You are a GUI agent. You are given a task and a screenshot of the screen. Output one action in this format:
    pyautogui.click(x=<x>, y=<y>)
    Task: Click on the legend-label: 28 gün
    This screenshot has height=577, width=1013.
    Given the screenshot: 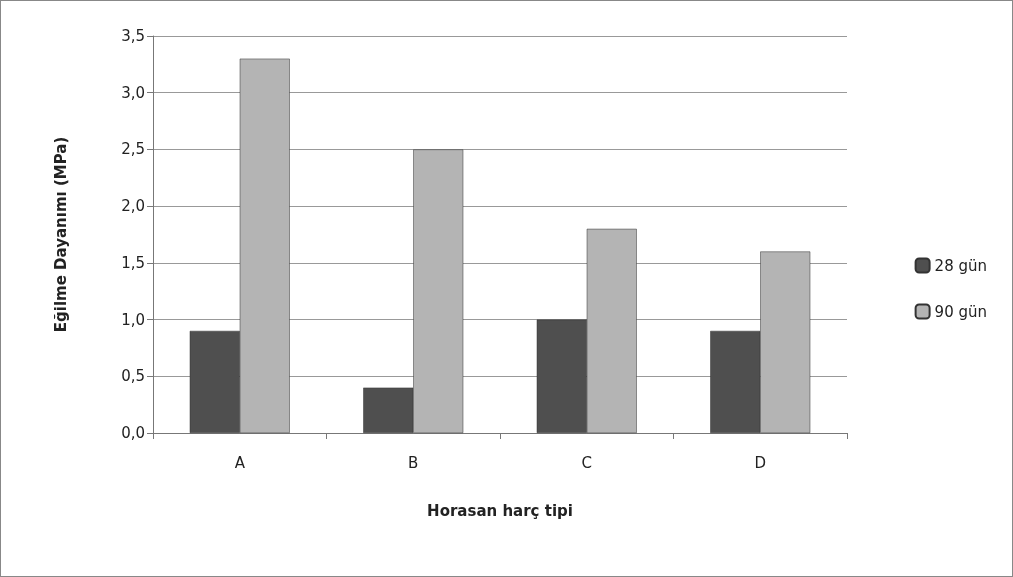 What is the action you would take?
    pyautogui.click(x=960, y=265)
    